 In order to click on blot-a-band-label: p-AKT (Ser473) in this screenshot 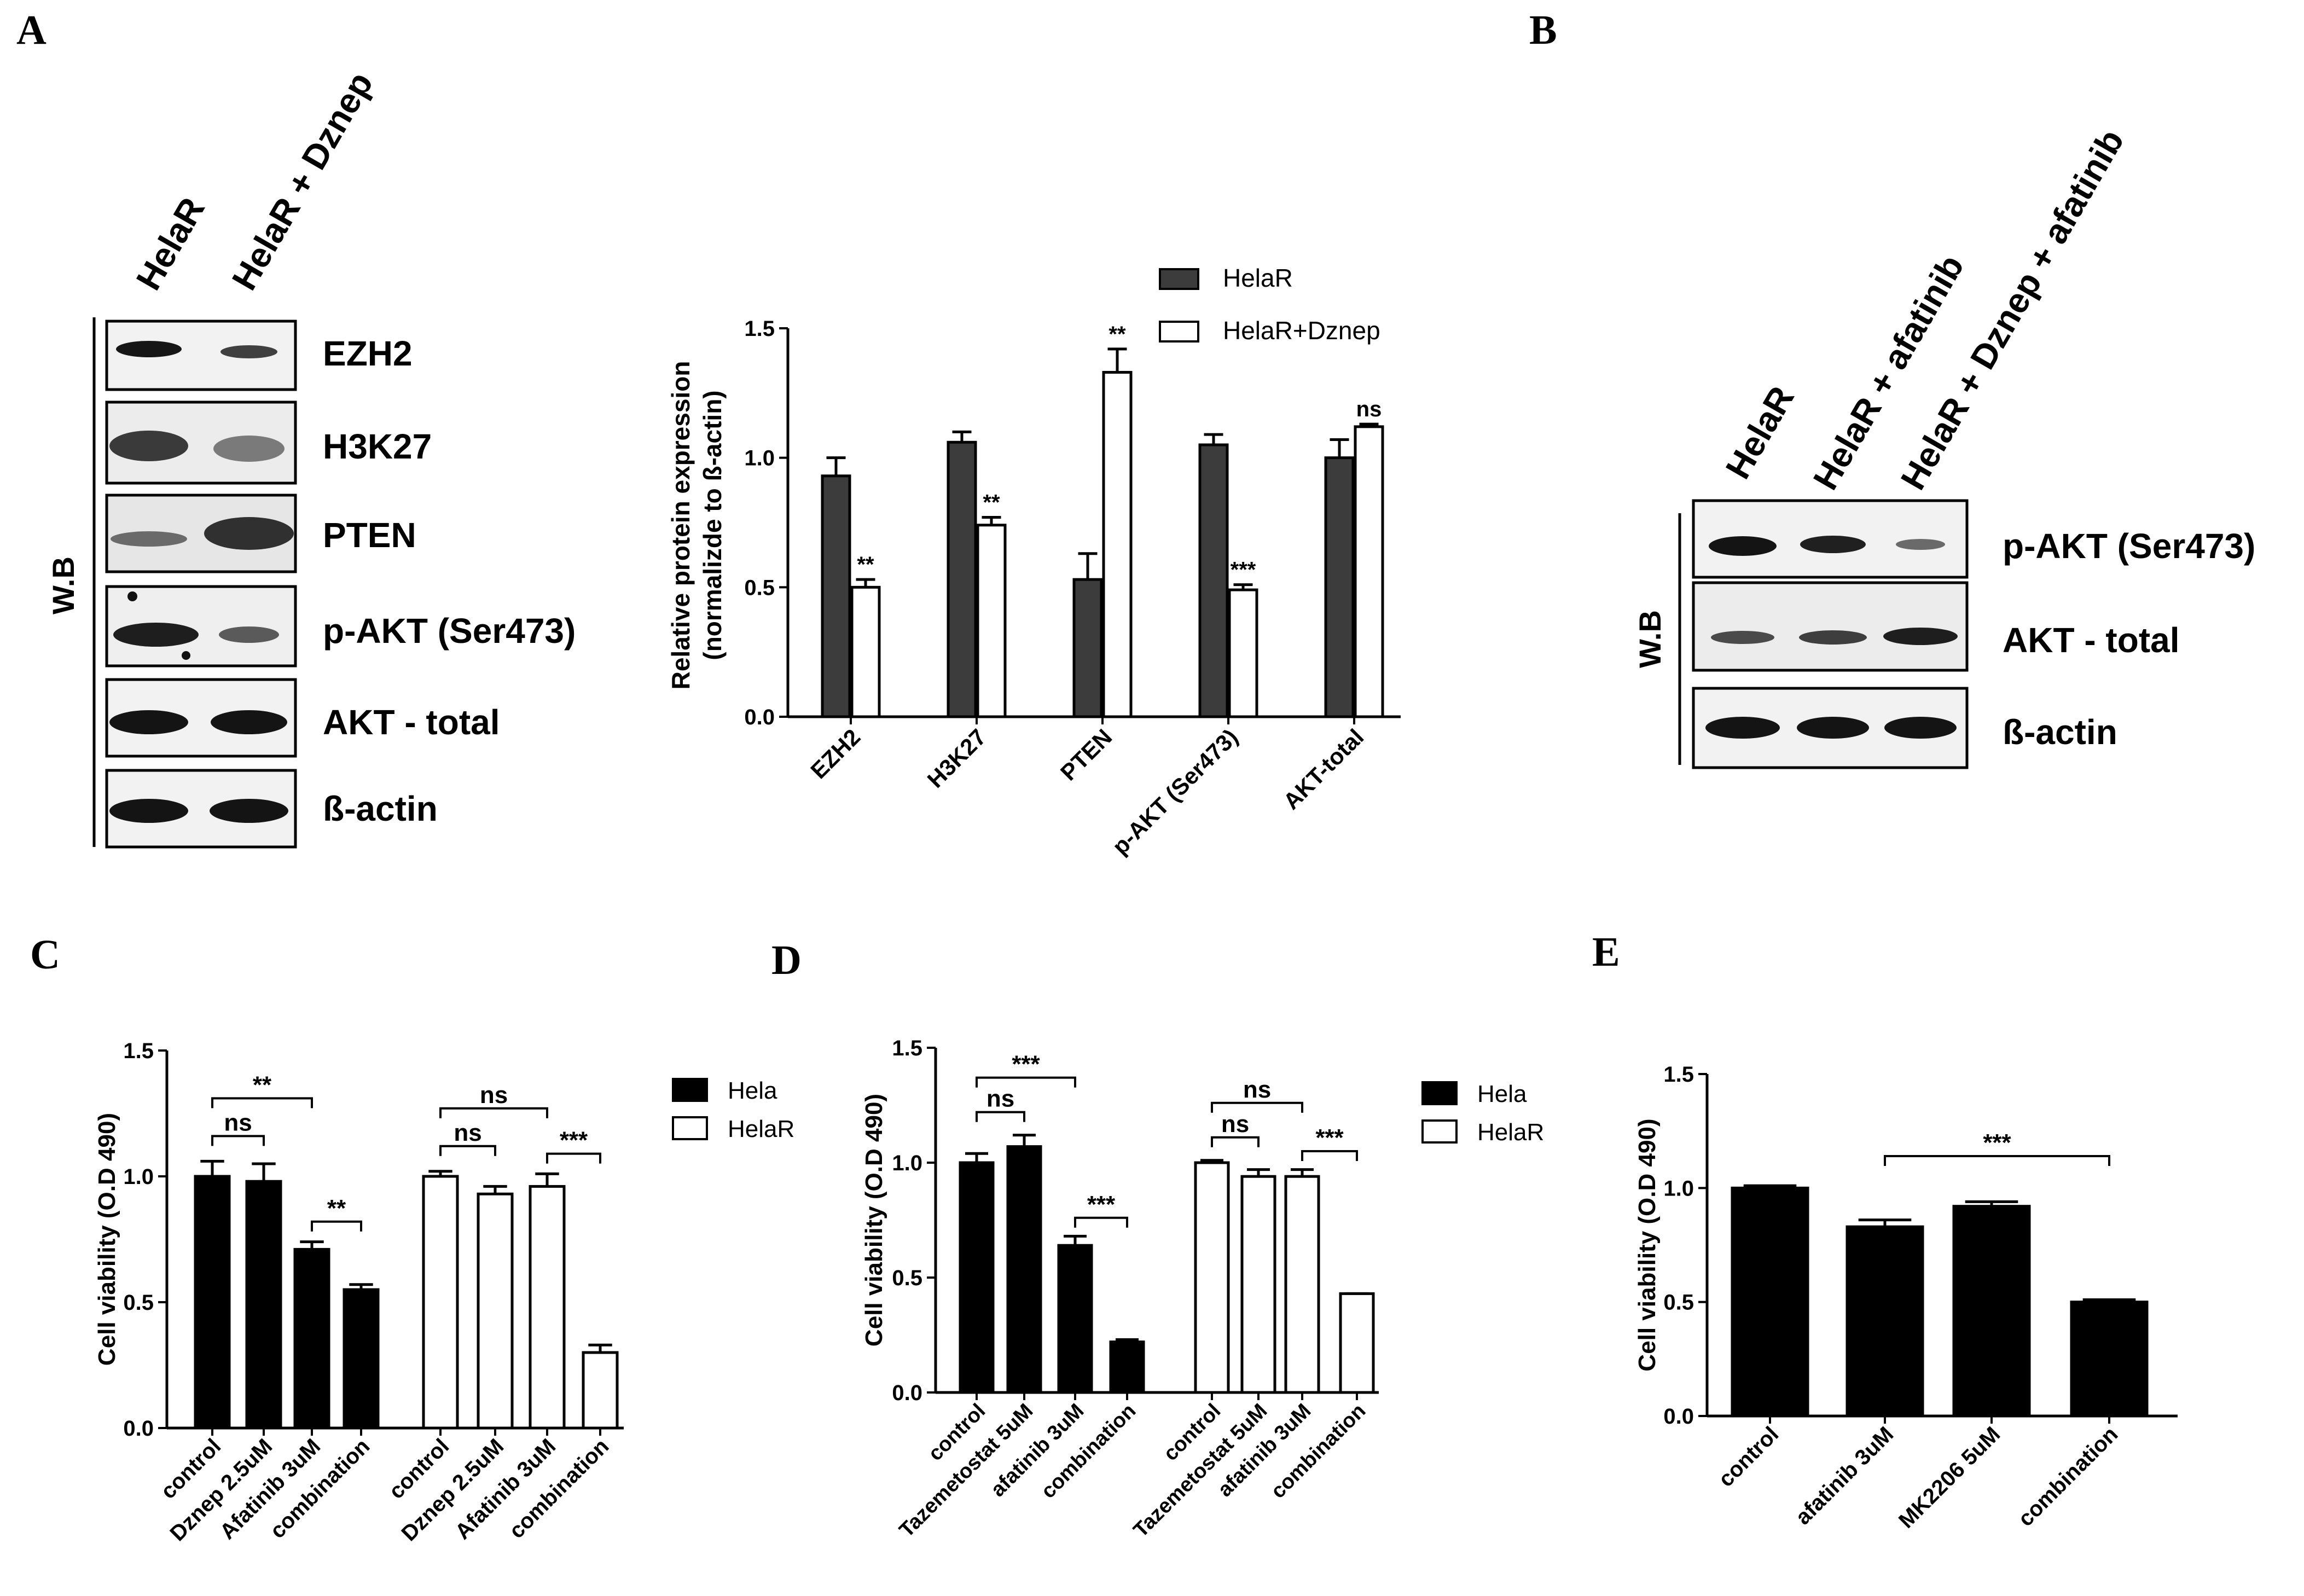, I will do `click(450, 631)`.